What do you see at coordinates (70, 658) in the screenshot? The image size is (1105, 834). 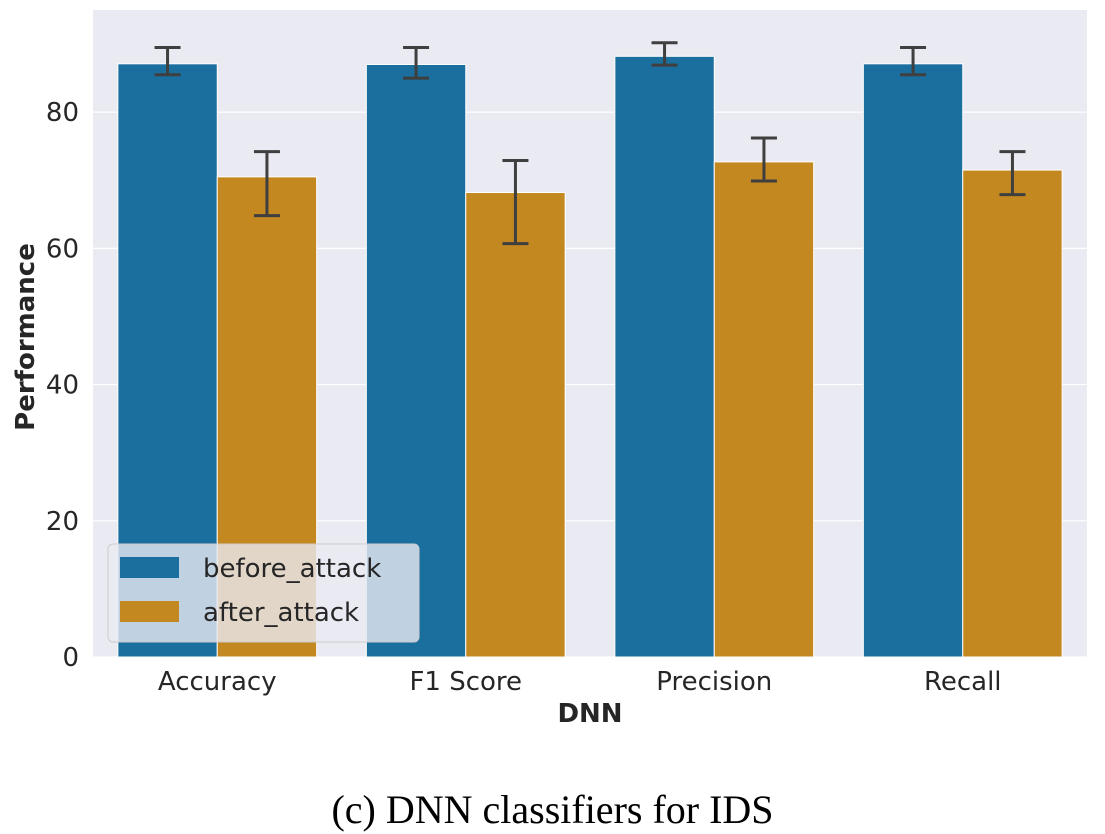 I see `y-tick-label: 0` at bounding box center [70, 658].